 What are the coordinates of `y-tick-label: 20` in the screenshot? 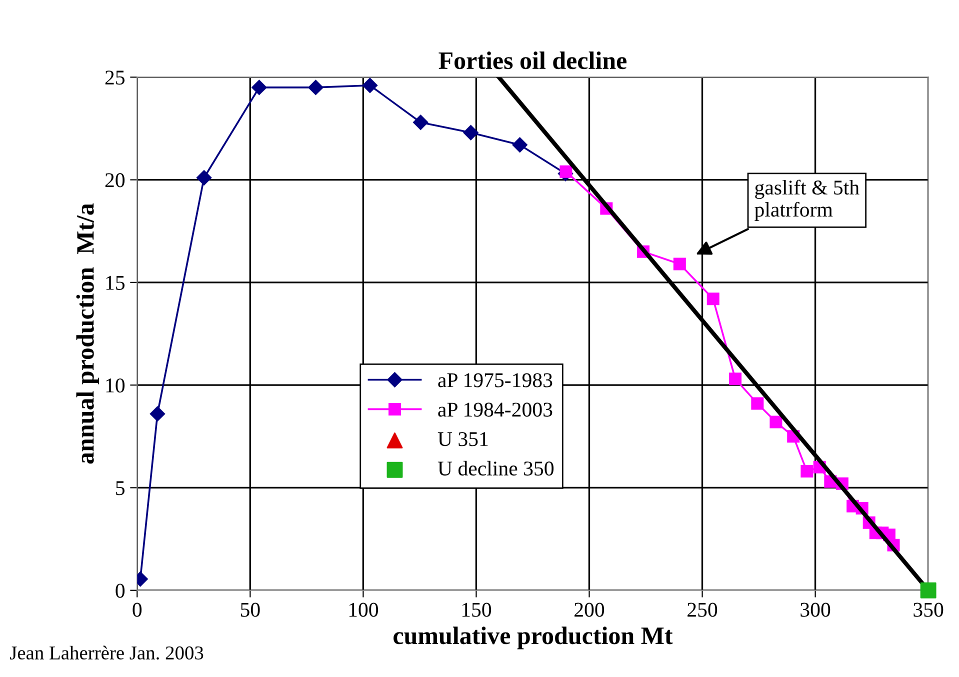 It's located at (115, 180).